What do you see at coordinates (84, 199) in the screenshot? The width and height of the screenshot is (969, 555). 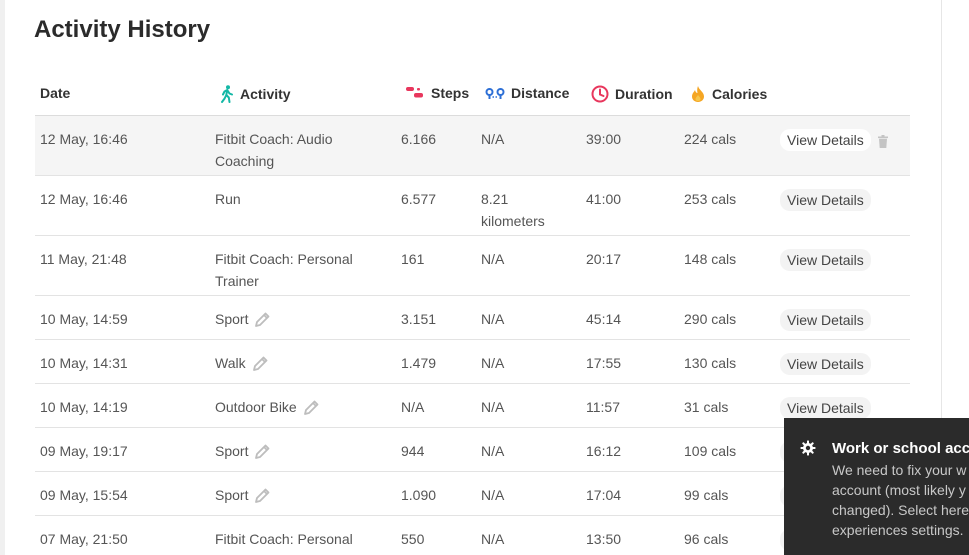 I see `date-cell: 12 May, 16:46` at bounding box center [84, 199].